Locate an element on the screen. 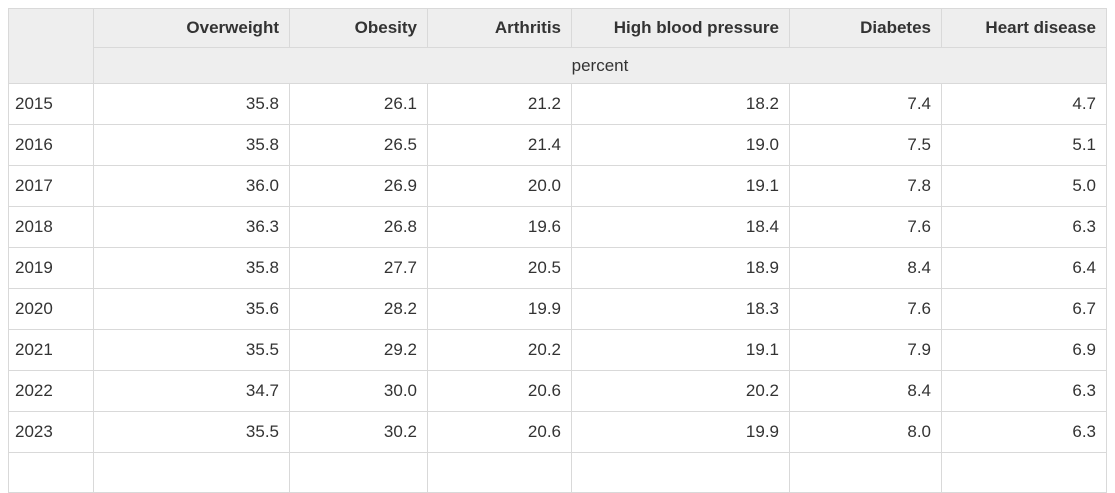 The height and width of the screenshot is (493, 1115). table-row: 2023 35.5 30.2 20.6 19.9 8.0 6.3 is located at coordinates (557, 432).